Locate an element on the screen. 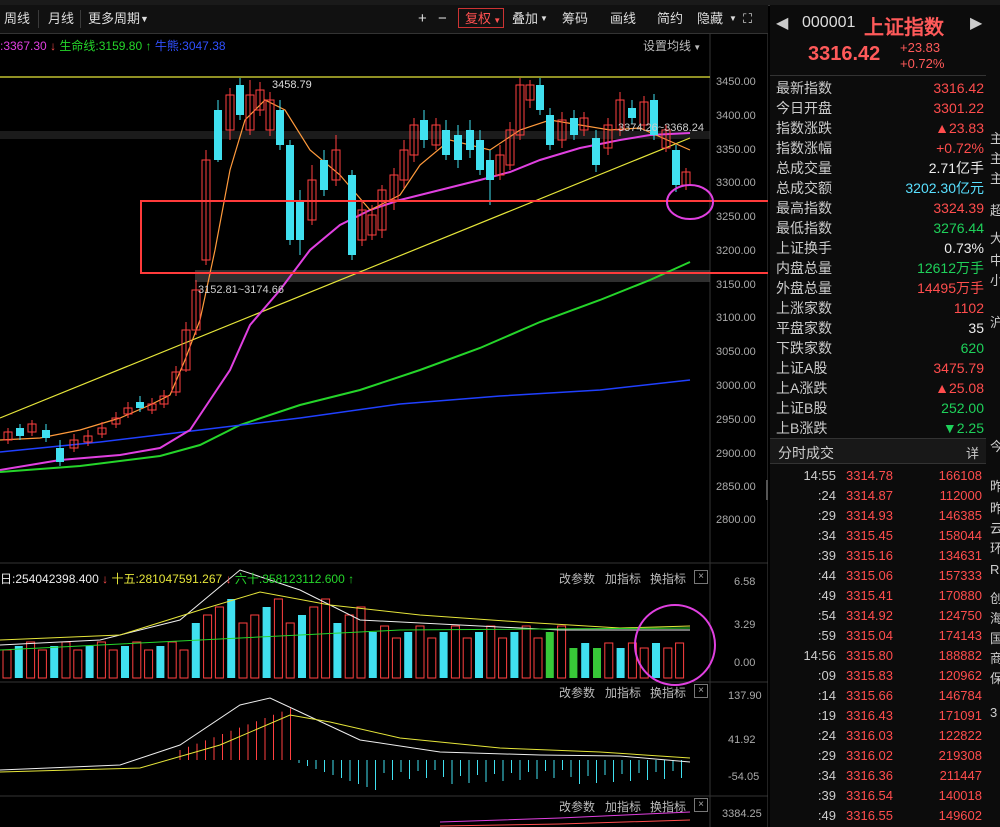 The width and height of the screenshot is (1000, 827). quote-row-value: 3276.44 is located at coordinates (958, 228).